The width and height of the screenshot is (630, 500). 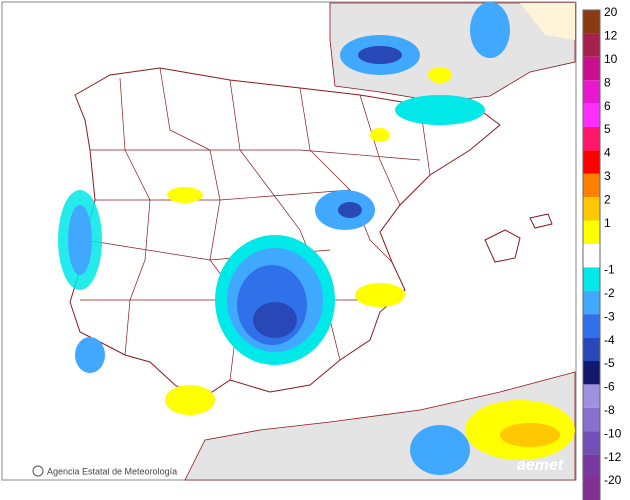 I want to click on legend-label: -8, so click(x=609, y=410).